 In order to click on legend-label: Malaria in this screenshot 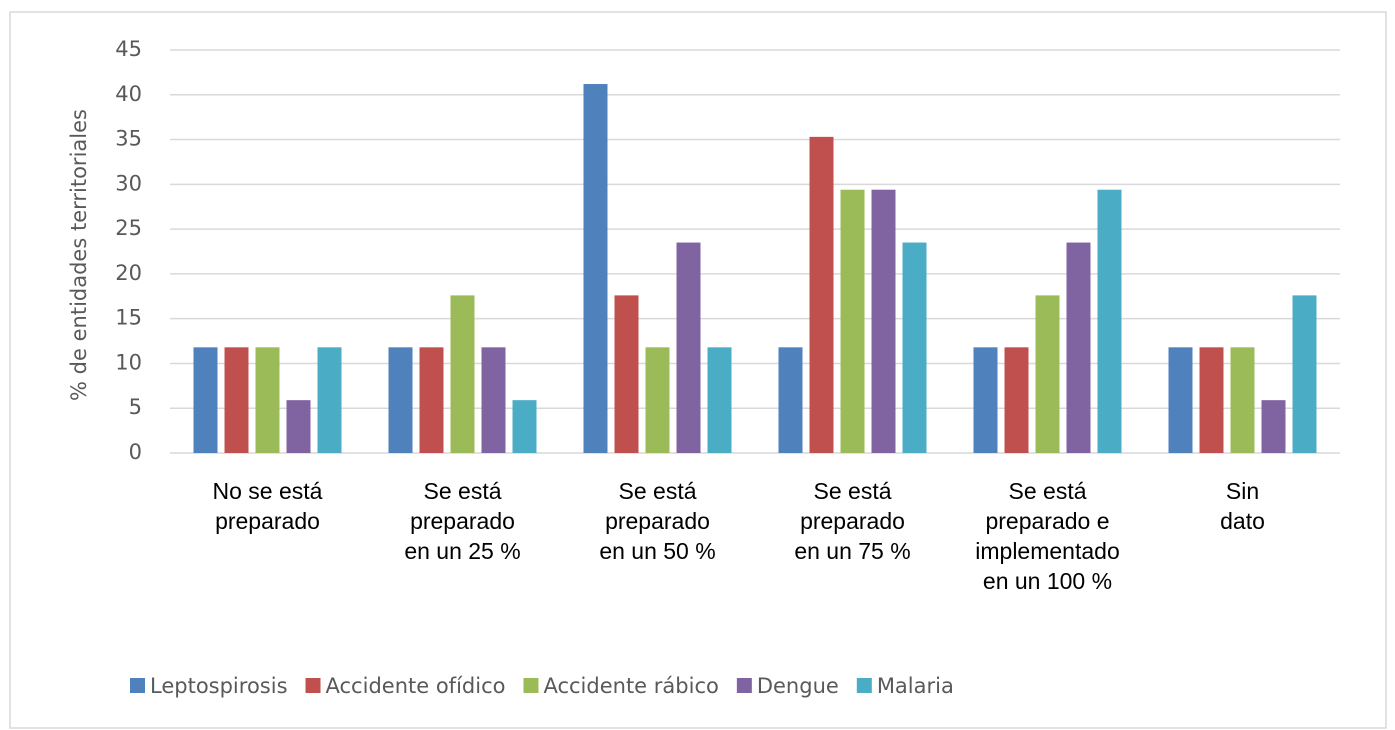, I will do `click(915, 686)`.